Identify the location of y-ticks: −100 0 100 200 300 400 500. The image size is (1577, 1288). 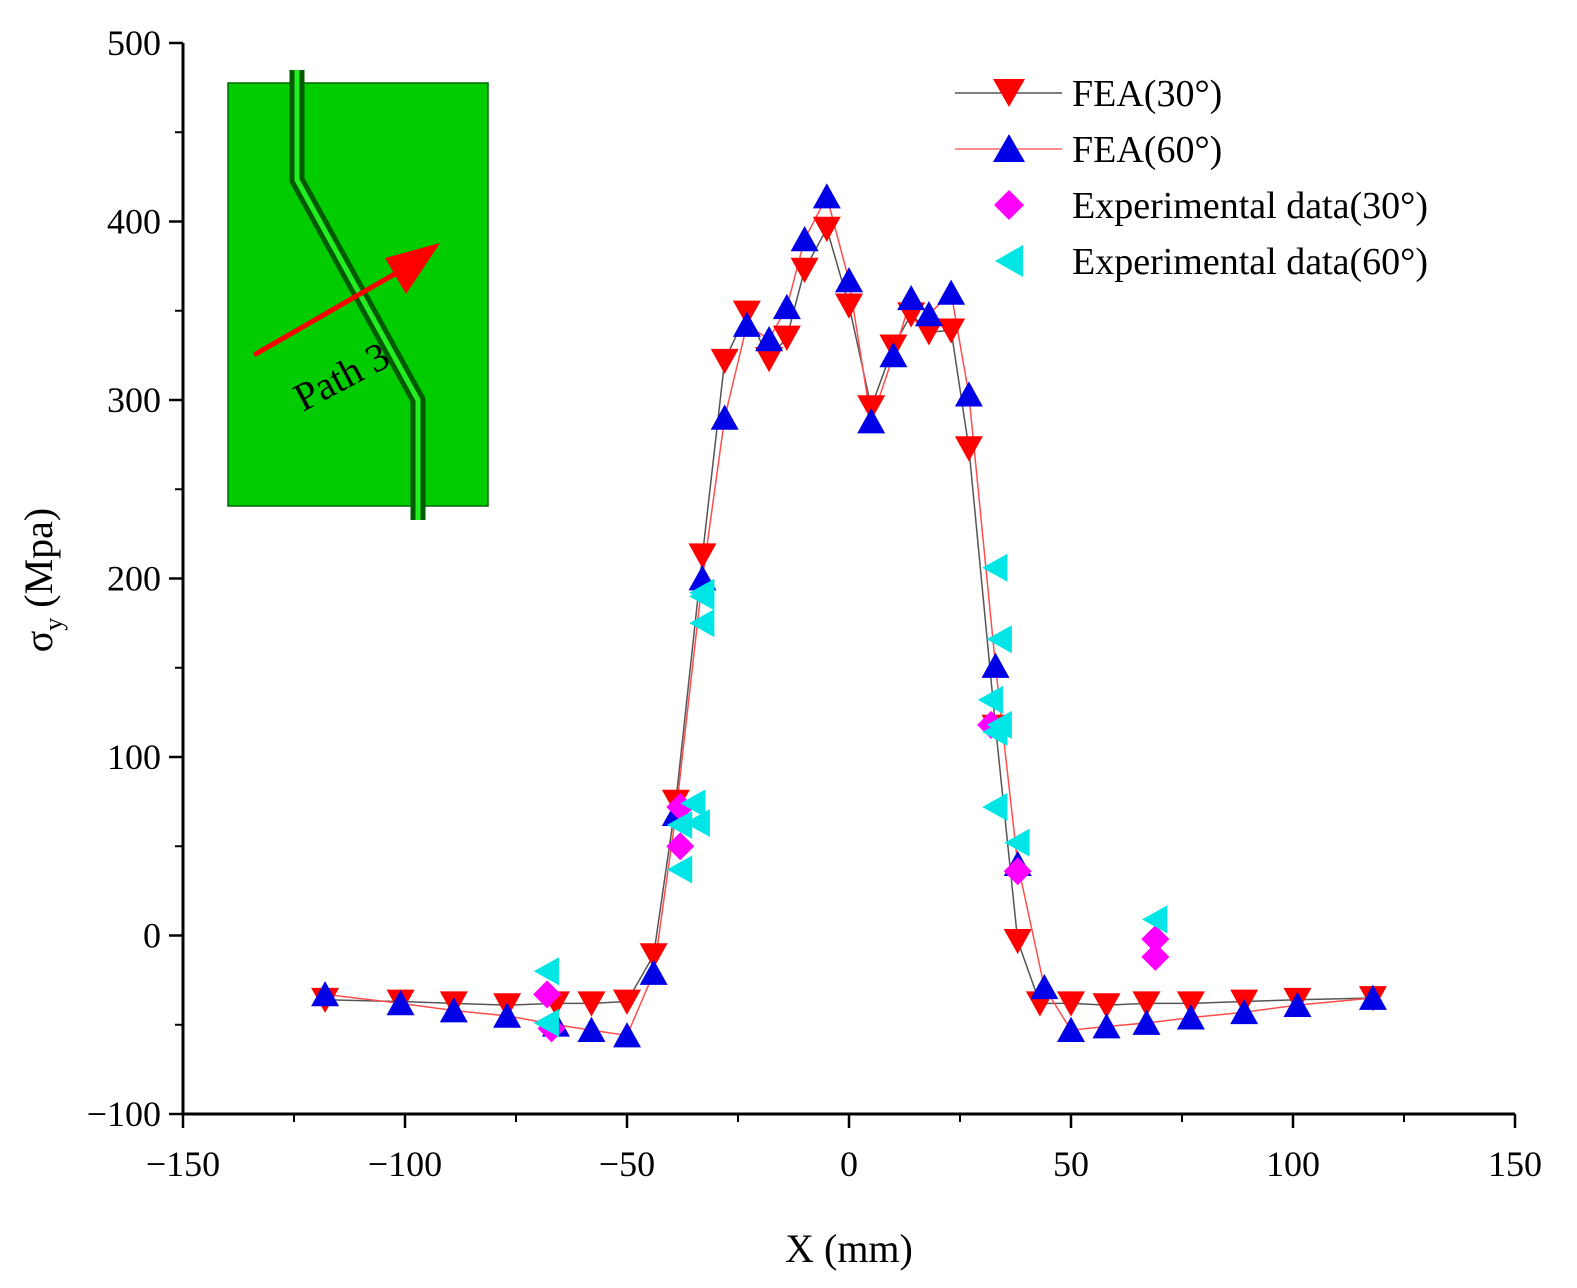
(135, 578).